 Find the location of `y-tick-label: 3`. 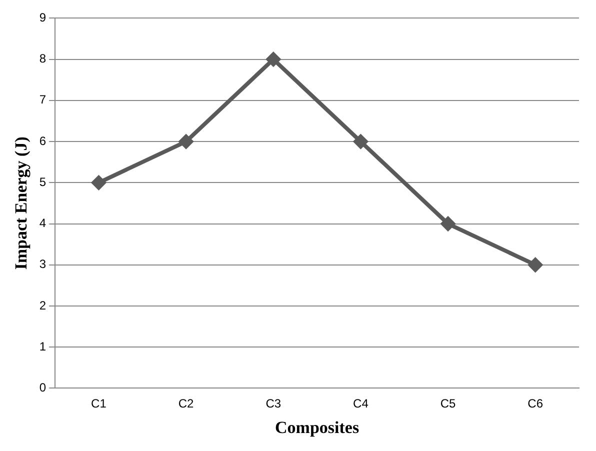

y-tick-label: 3 is located at coordinates (42, 264).